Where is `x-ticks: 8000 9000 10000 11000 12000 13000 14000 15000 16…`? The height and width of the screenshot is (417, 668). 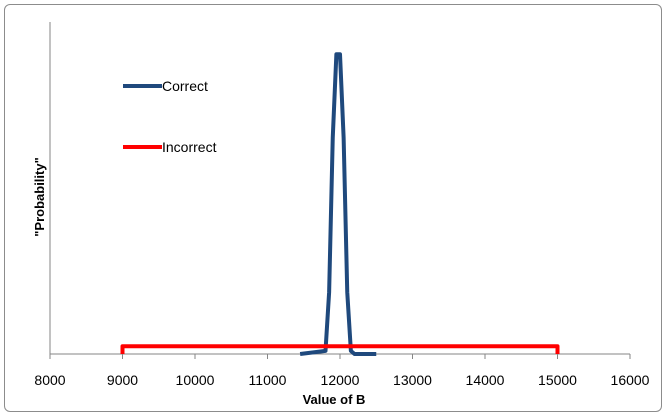 x-ticks: 8000 9000 10000 11000 12000 13000 14000 15000 16… is located at coordinates (342, 371).